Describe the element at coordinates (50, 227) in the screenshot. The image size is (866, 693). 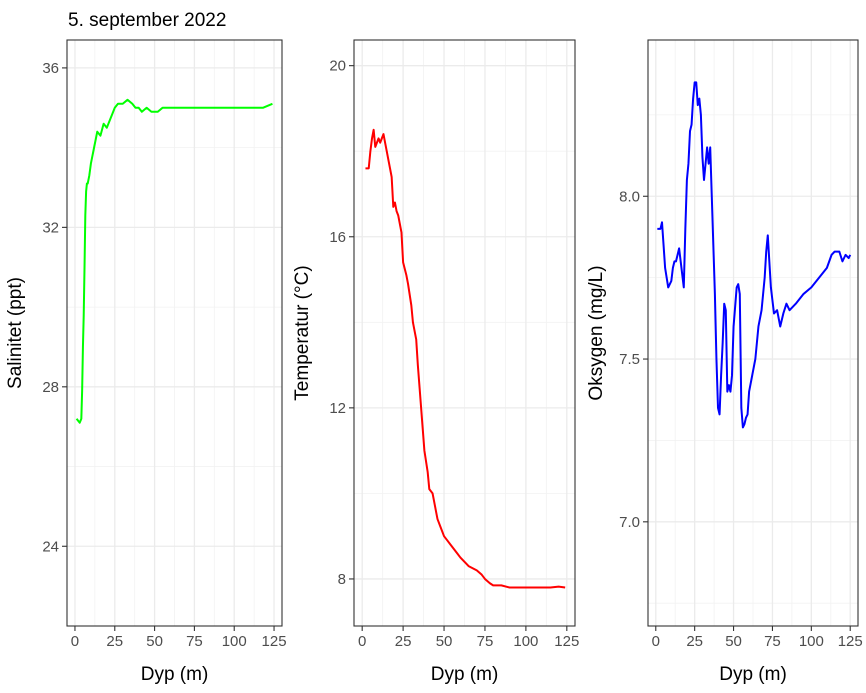
I see `y-tick-label: 32` at that location.